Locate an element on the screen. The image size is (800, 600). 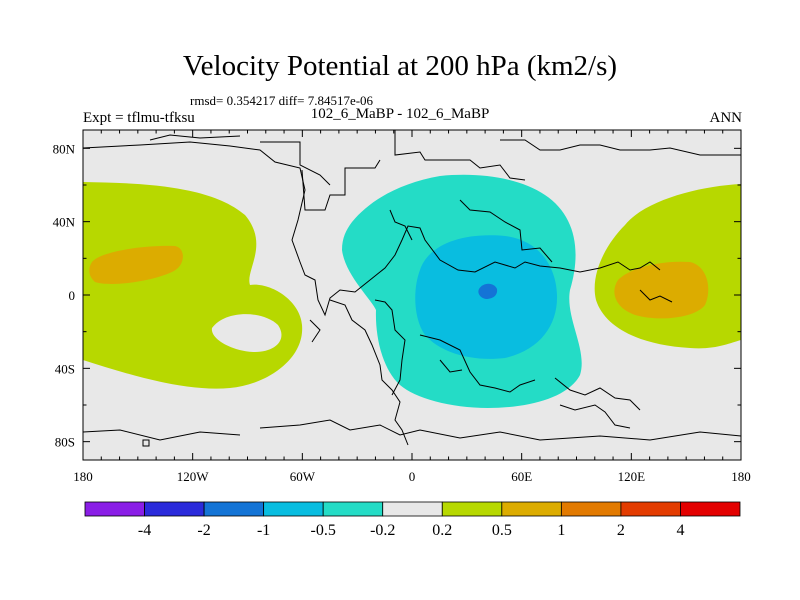
colorbar-label: -0.5 is located at coordinates (323, 530).